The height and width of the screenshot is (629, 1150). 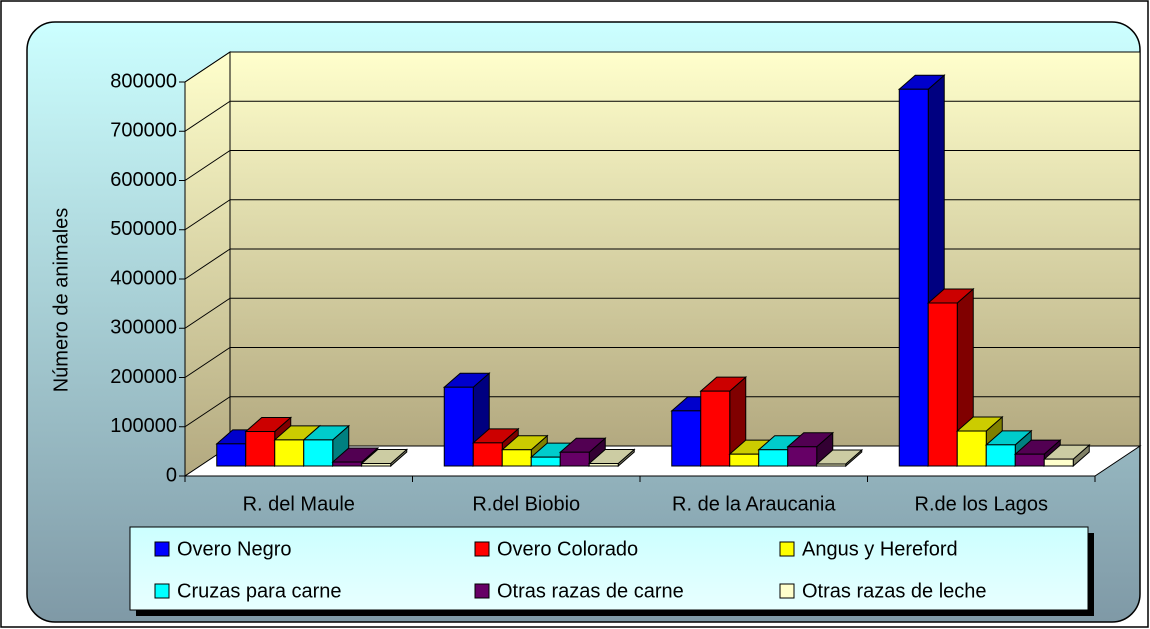 I want to click on y-axis-title: Número de animales, so click(x=61, y=300).